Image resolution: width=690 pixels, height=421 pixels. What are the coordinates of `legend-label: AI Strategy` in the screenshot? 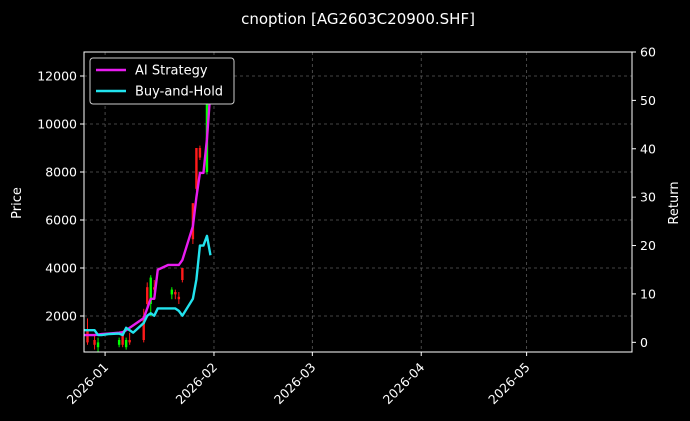 It's located at (171, 71).